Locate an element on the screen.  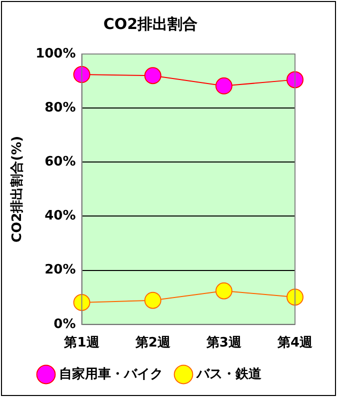
x-tick-label: 第3週 is located at coordinates (223, 343).